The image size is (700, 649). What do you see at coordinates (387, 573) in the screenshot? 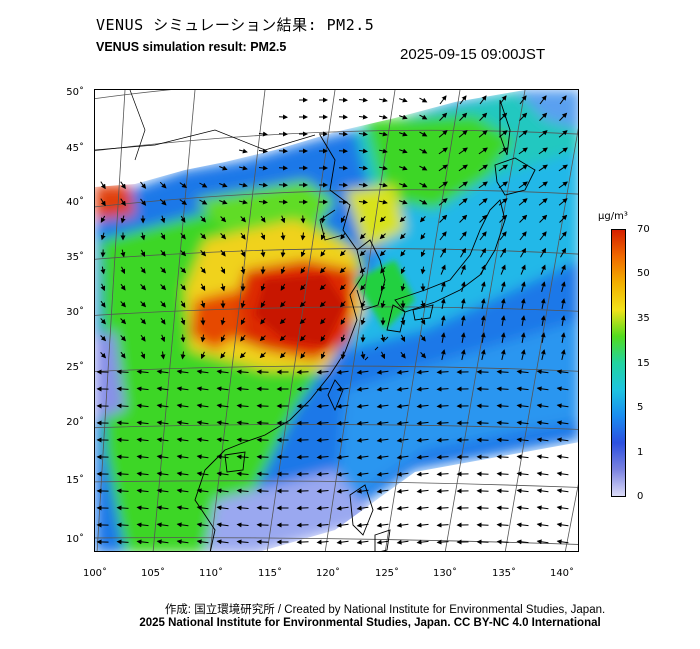
I see `lon-label: 125˚` at bounding box center [387, 573].